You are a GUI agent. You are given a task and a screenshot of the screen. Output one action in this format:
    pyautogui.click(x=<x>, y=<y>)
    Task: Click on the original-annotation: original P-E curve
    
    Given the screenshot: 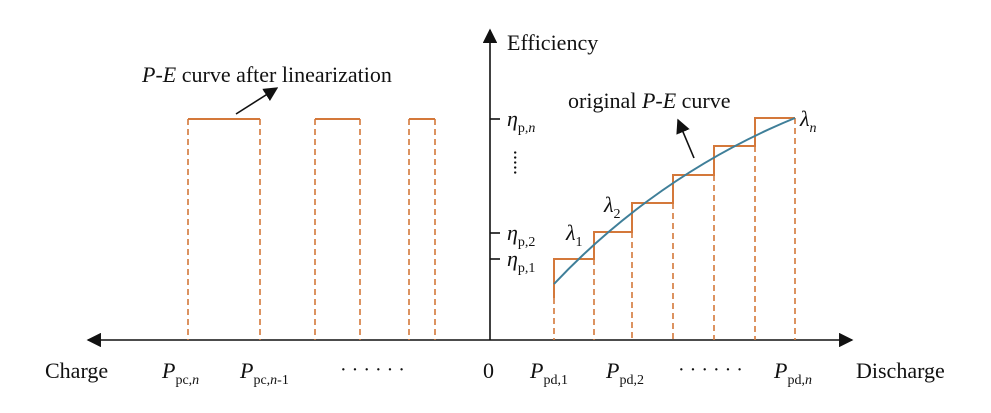 What is the action you would take?
    pyautogui.click(x=649, y=100)
    